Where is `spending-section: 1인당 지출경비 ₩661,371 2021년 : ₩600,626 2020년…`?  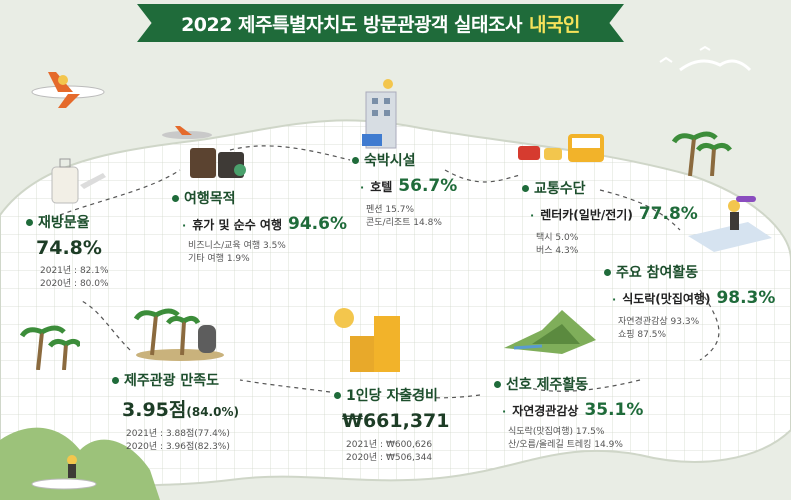 spending-section: 1인당 지출경비 ₩661,371 2021년 : ₩600,626 2020년… is located at coordinates (392, 425).